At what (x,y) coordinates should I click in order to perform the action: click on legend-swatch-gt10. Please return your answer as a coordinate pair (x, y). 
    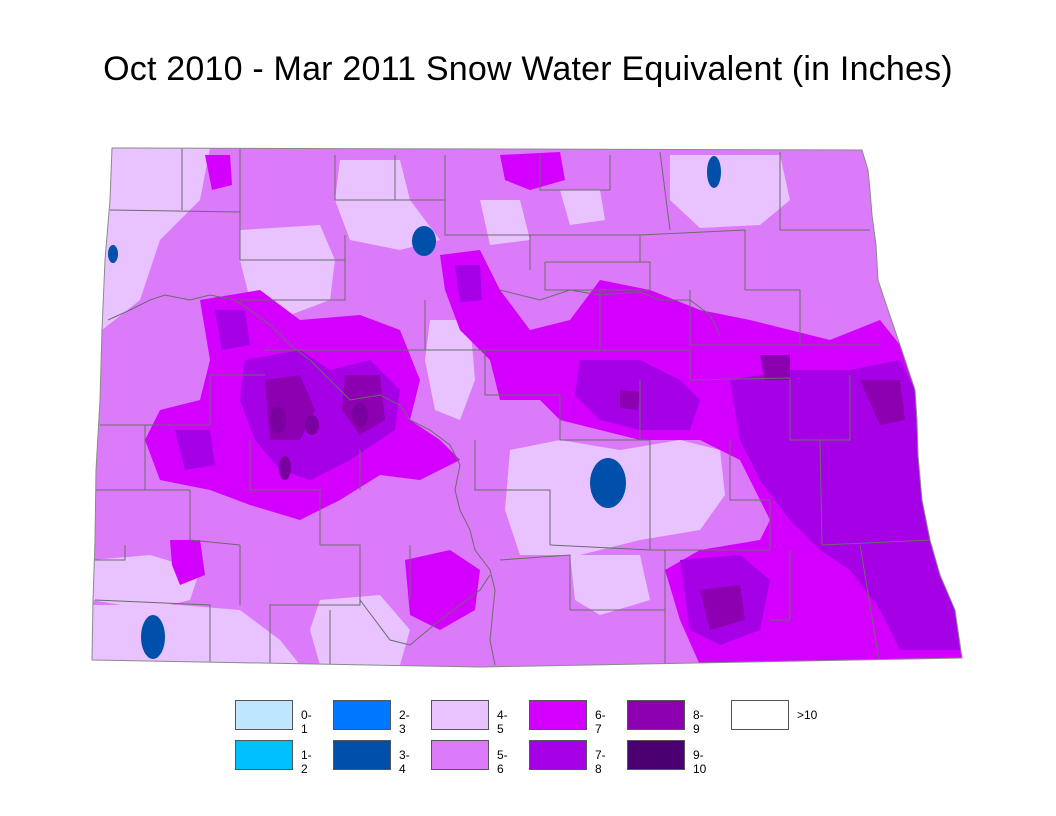
    Looking at the image, I should click on (760, 715).